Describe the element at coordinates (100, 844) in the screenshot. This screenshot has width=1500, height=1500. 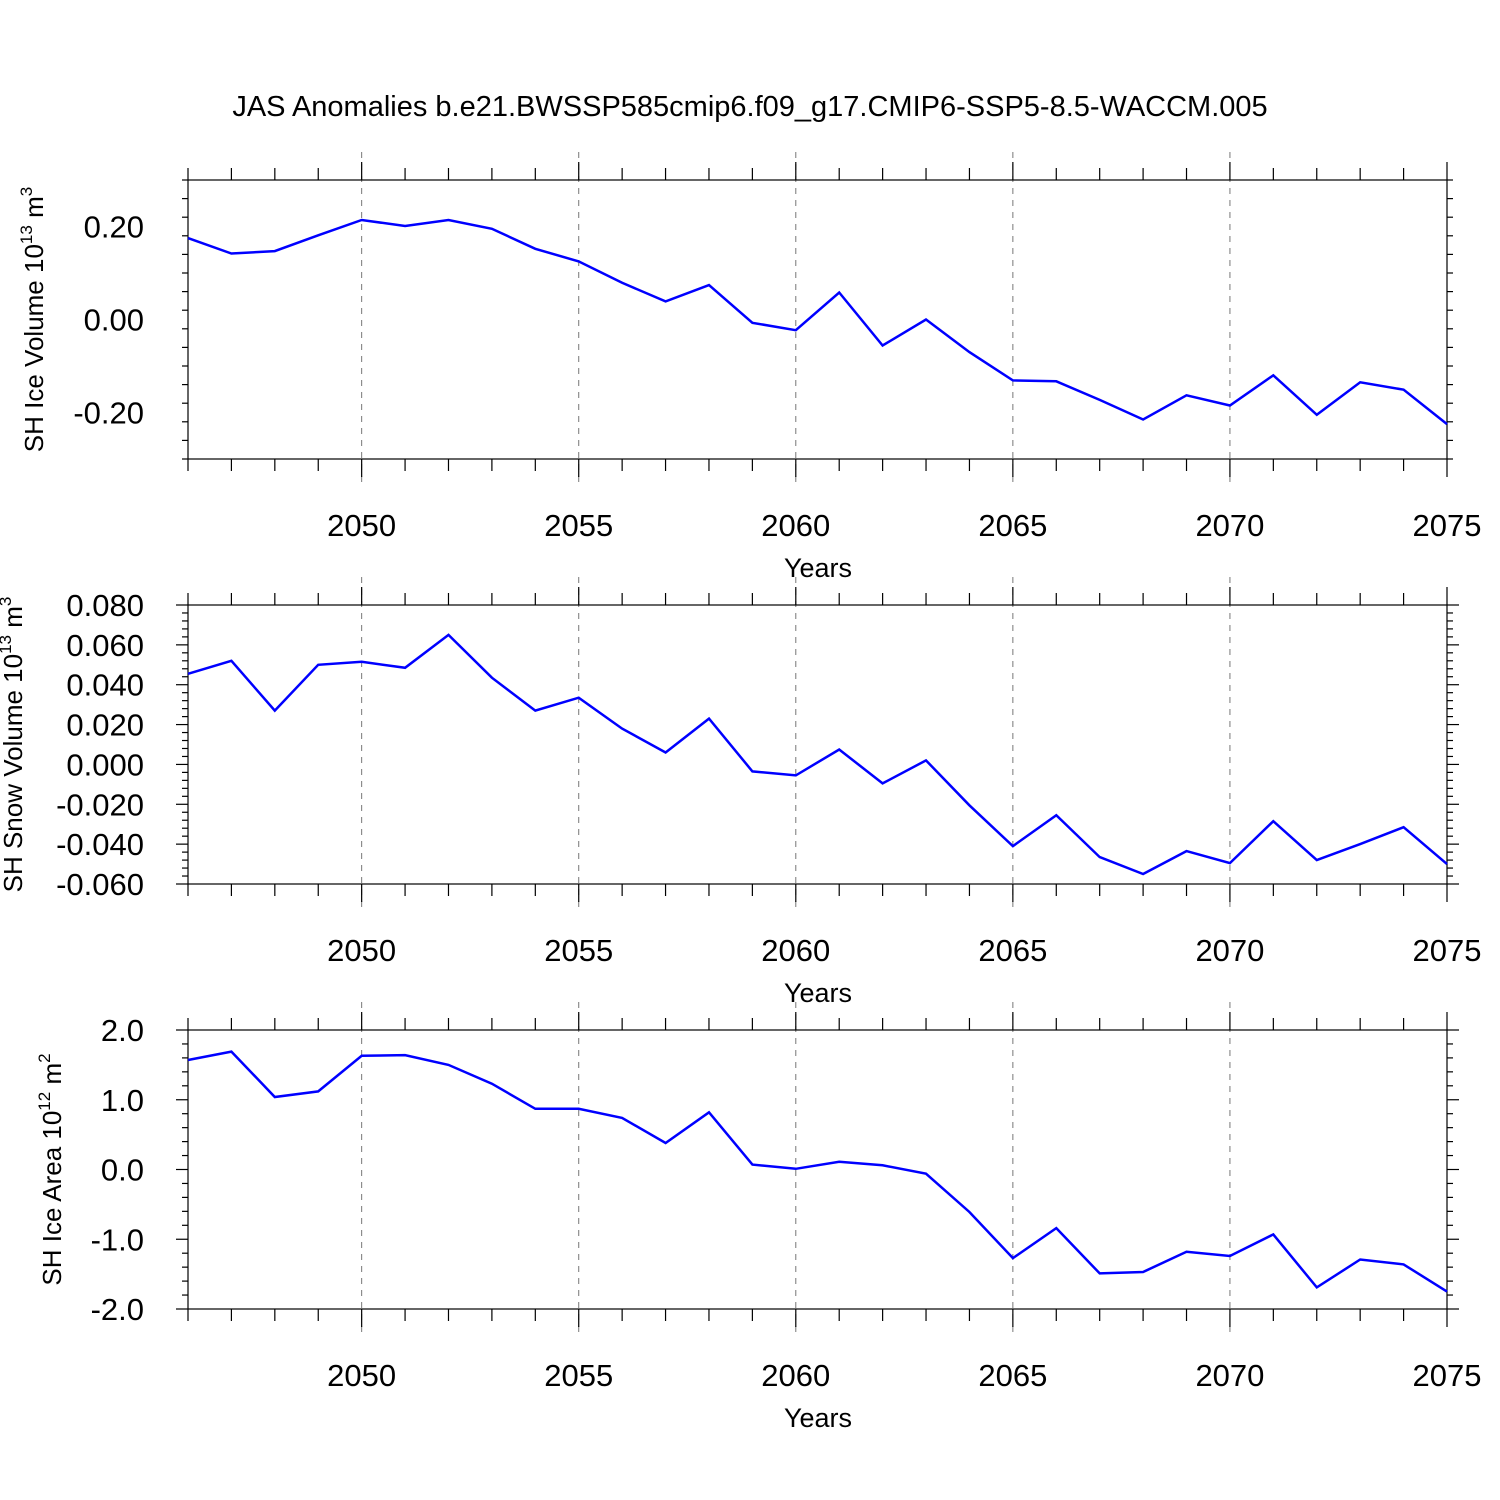
I see `y-tick-label: -0.040` at that location.